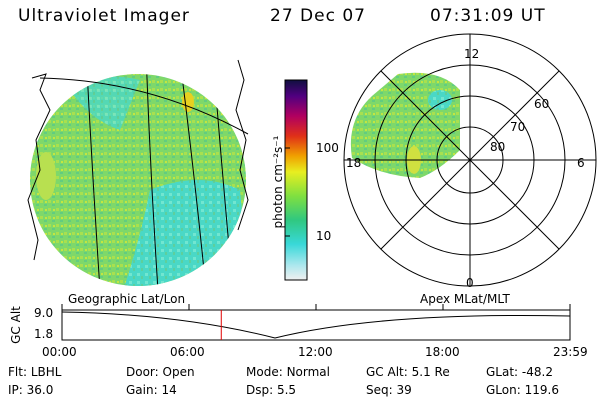  I want to click on x-tick-1800: 18:00, so click(442, 352).